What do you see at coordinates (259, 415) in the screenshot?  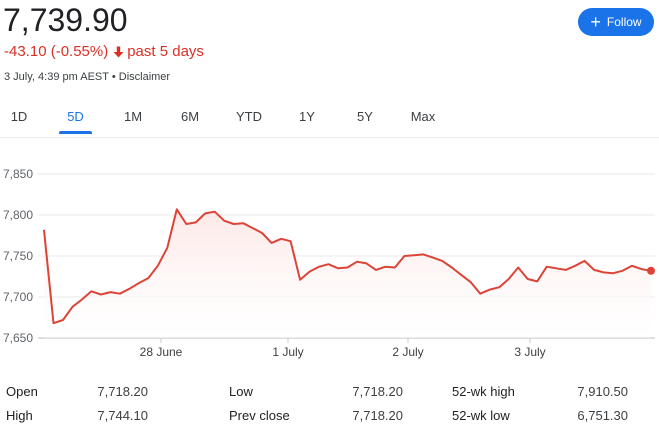 I see `prev-close-label: Prev close` at bounding box center [259, 415].